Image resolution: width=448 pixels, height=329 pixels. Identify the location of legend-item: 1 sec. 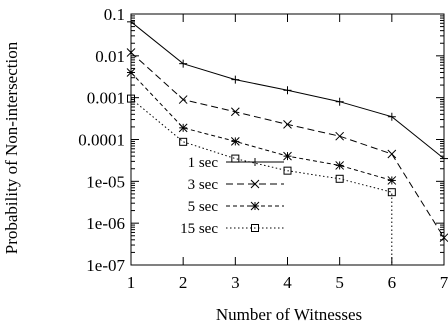
(236, 163).